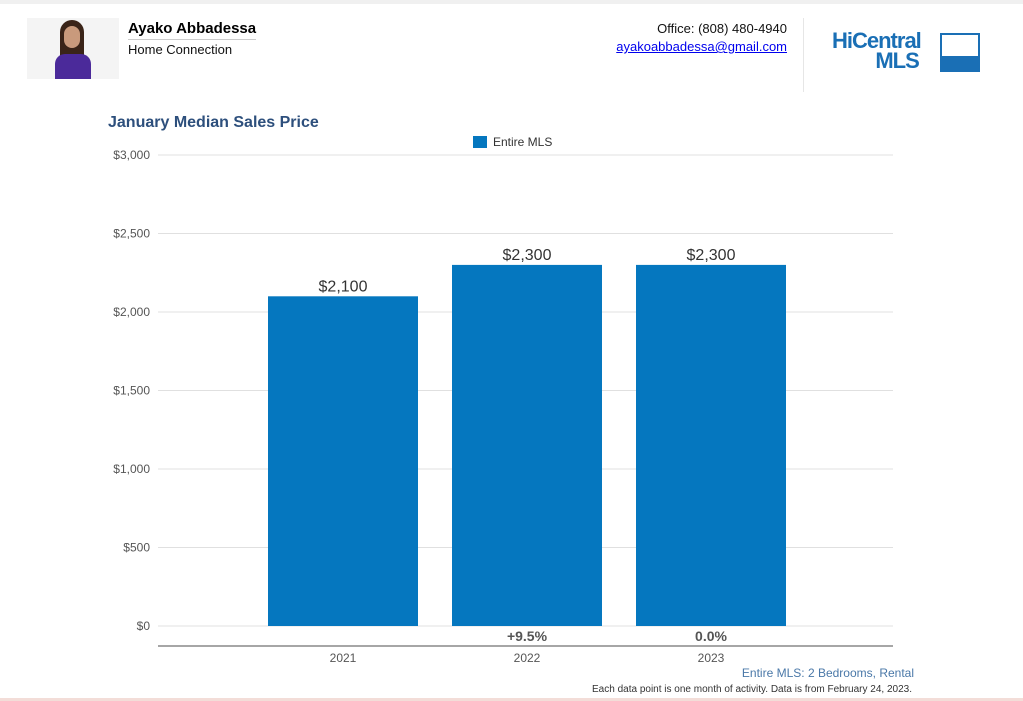 Image resolution: width=1023 pixels, height=701 pixels. I want to click on y-tick-label: $1,500, so click(131, 391).